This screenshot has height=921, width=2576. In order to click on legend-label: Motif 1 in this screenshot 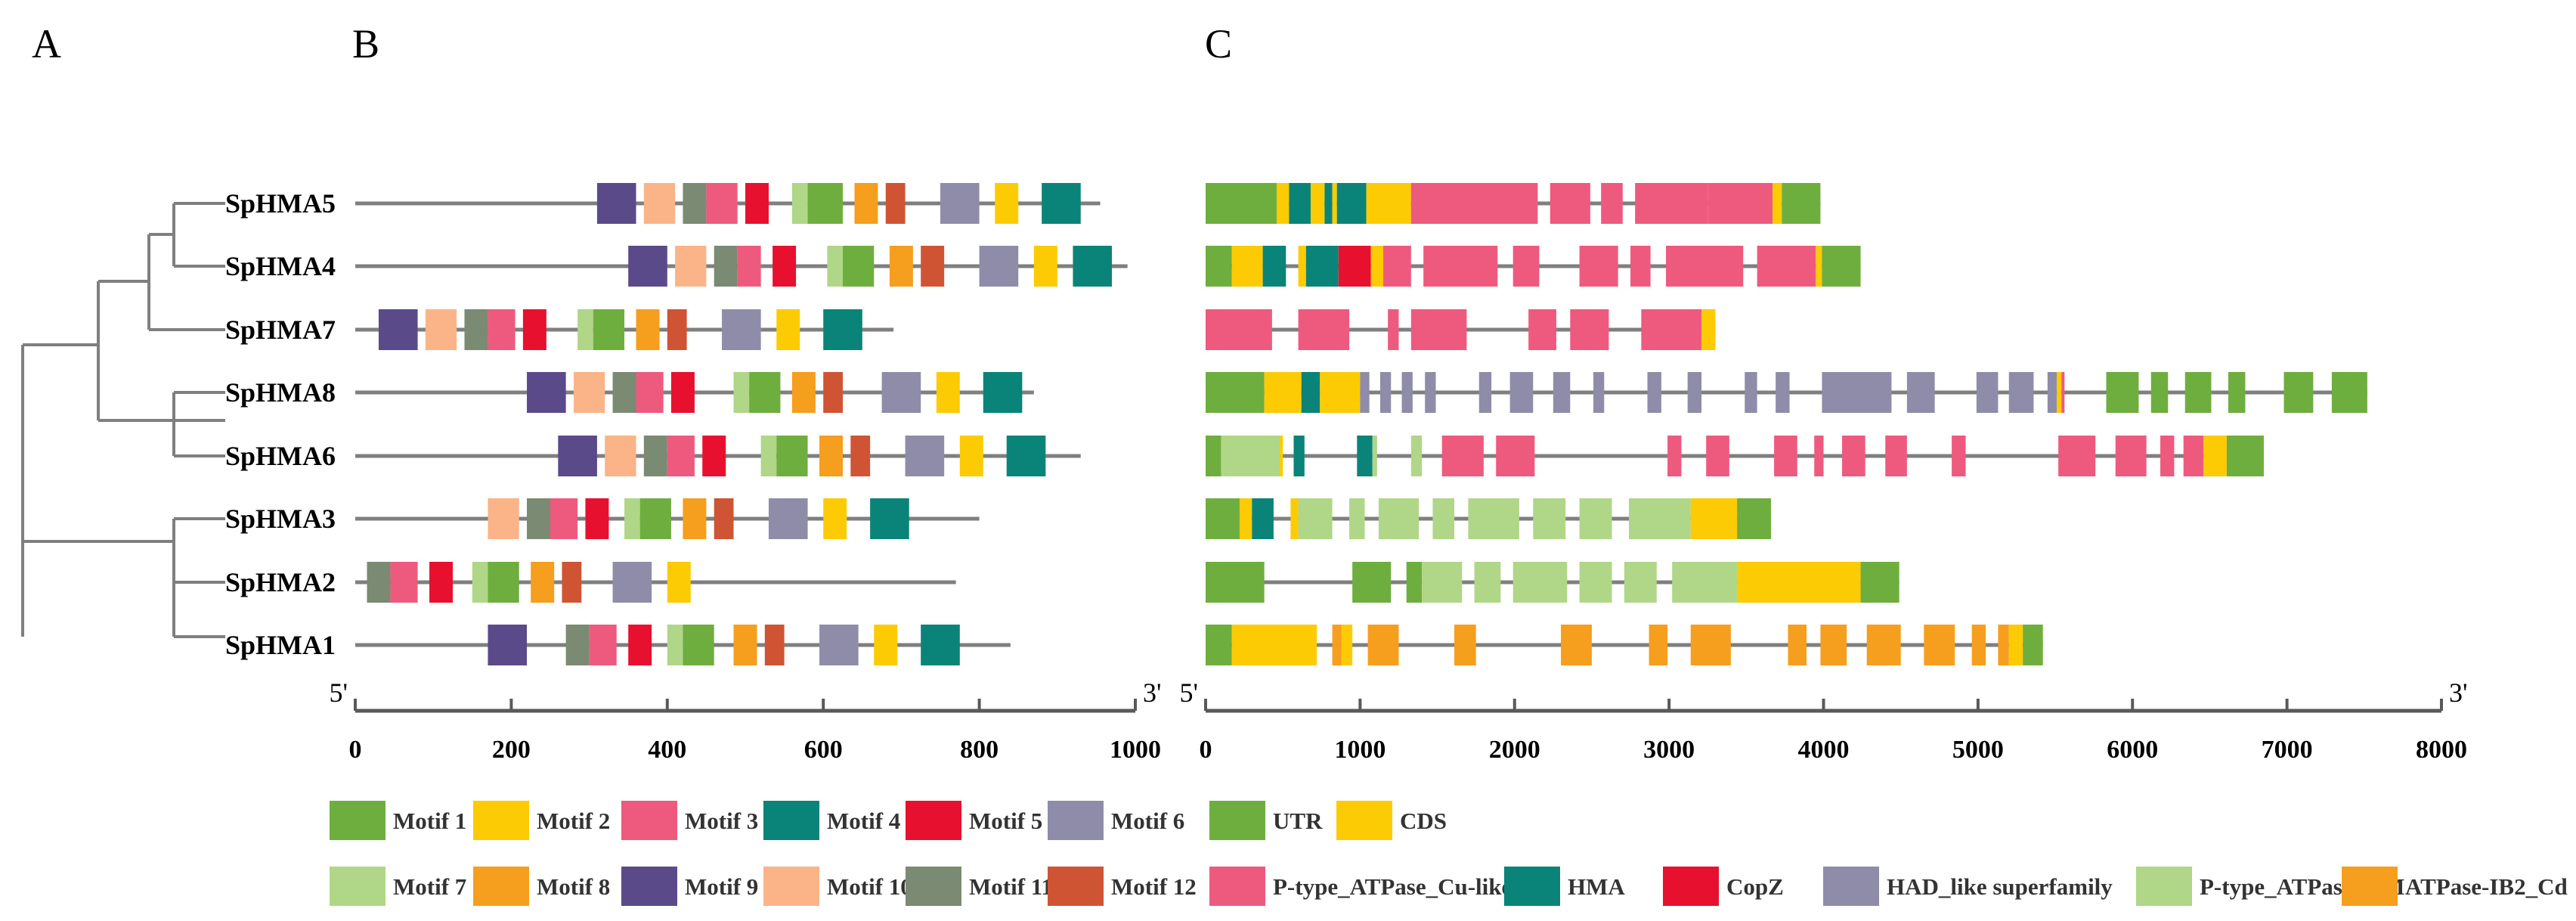, I will do `click(430, 821)`.